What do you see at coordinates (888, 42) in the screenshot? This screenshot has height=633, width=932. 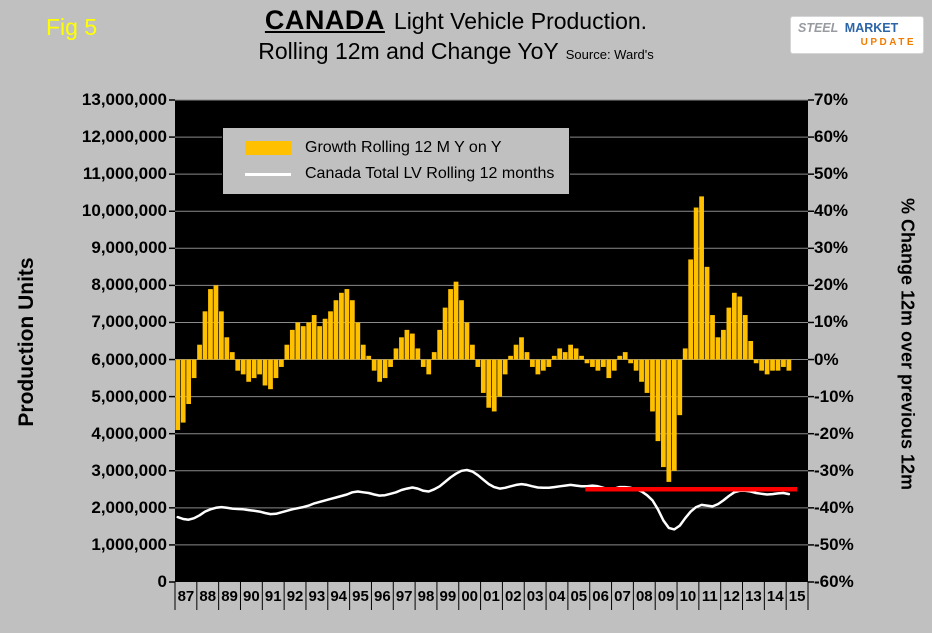 I see `logo-update-text: UPDATE` at bounding box center [888, 42].